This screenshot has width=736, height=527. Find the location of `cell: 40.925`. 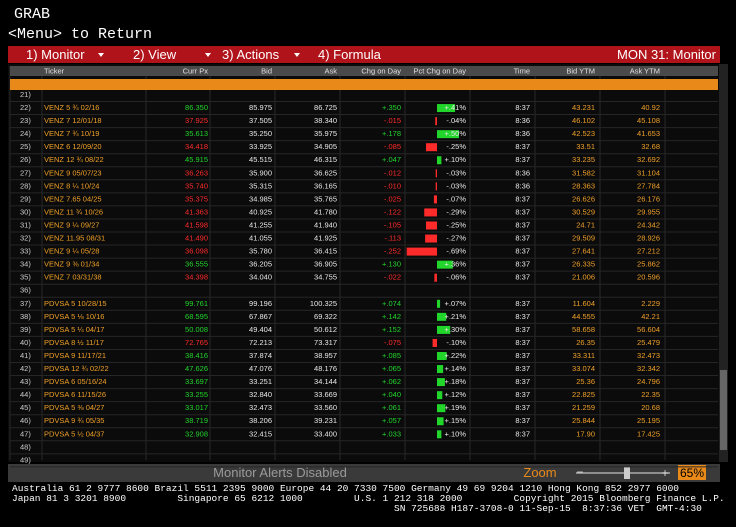

cell: 40.925 is located at coordinates (260, 211).